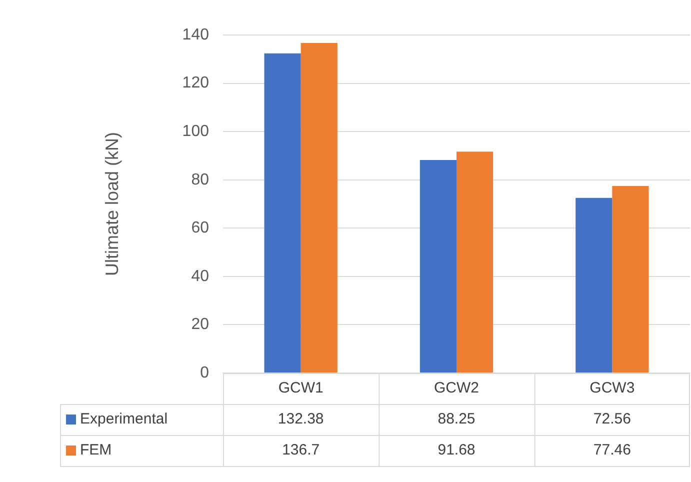 The image size is (691, 482). What do you see at coordinates (200, 228) in the screenshot?
I see `y-tick-label: 60` at bounding box center [200, 228].